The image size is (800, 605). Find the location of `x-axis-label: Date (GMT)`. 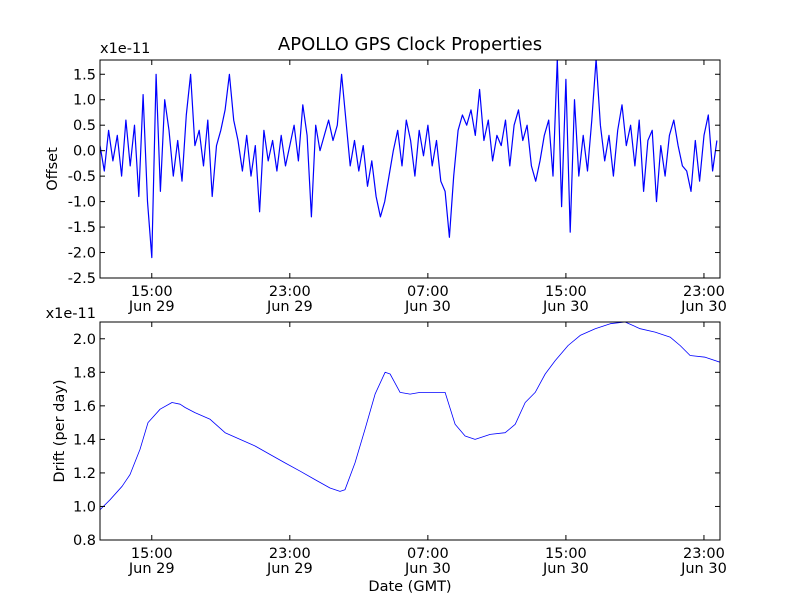

x-axis-label: Date (GMT) is located at coordinates (409, 587).